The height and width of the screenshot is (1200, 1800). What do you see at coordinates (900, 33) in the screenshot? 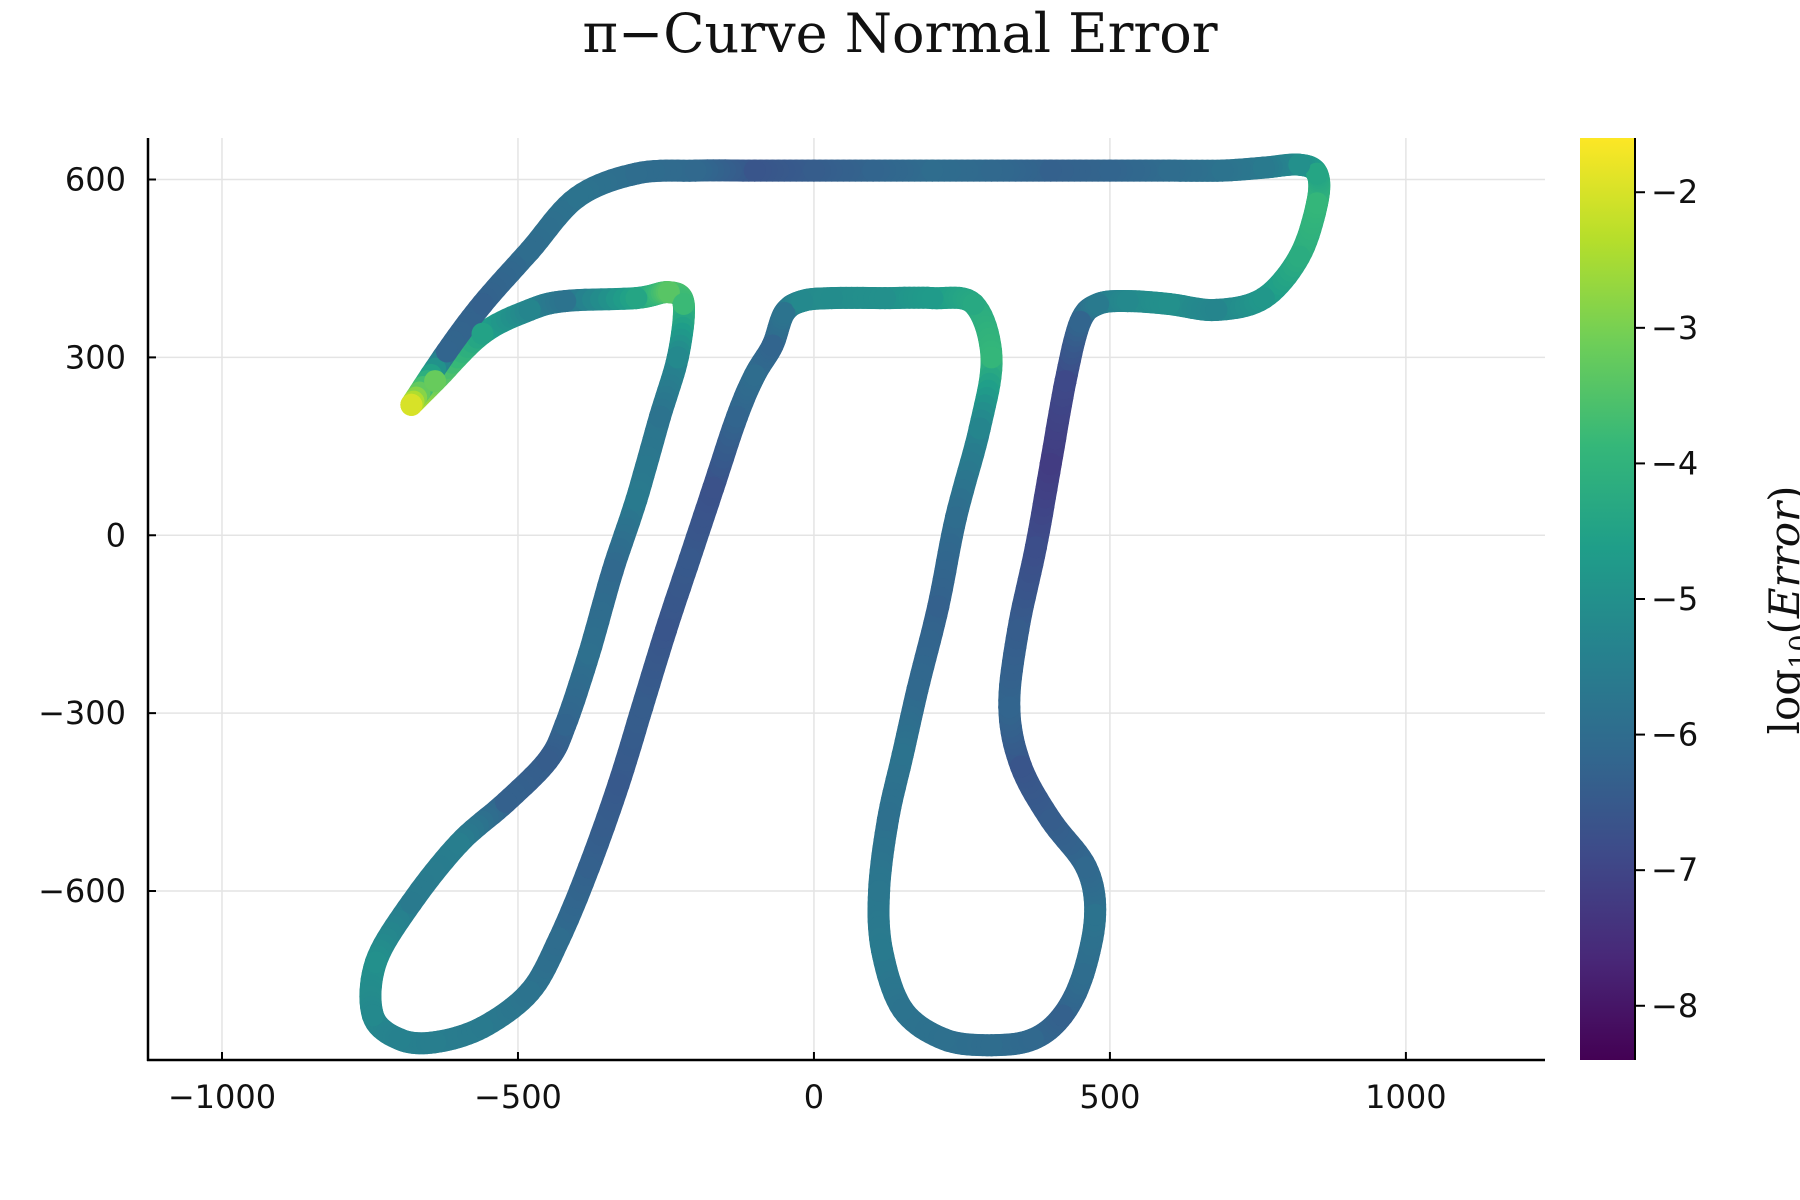
I see `chart-title: π−Curve Normal Error` at bounding box center [900, 33].